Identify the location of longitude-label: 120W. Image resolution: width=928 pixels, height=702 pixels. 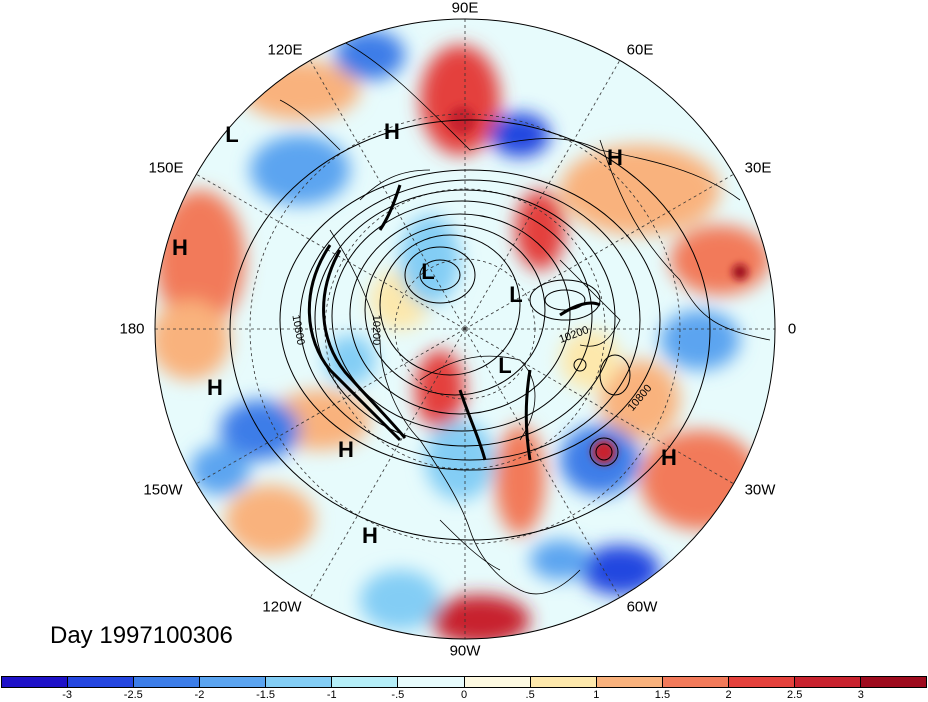
(282, 607).